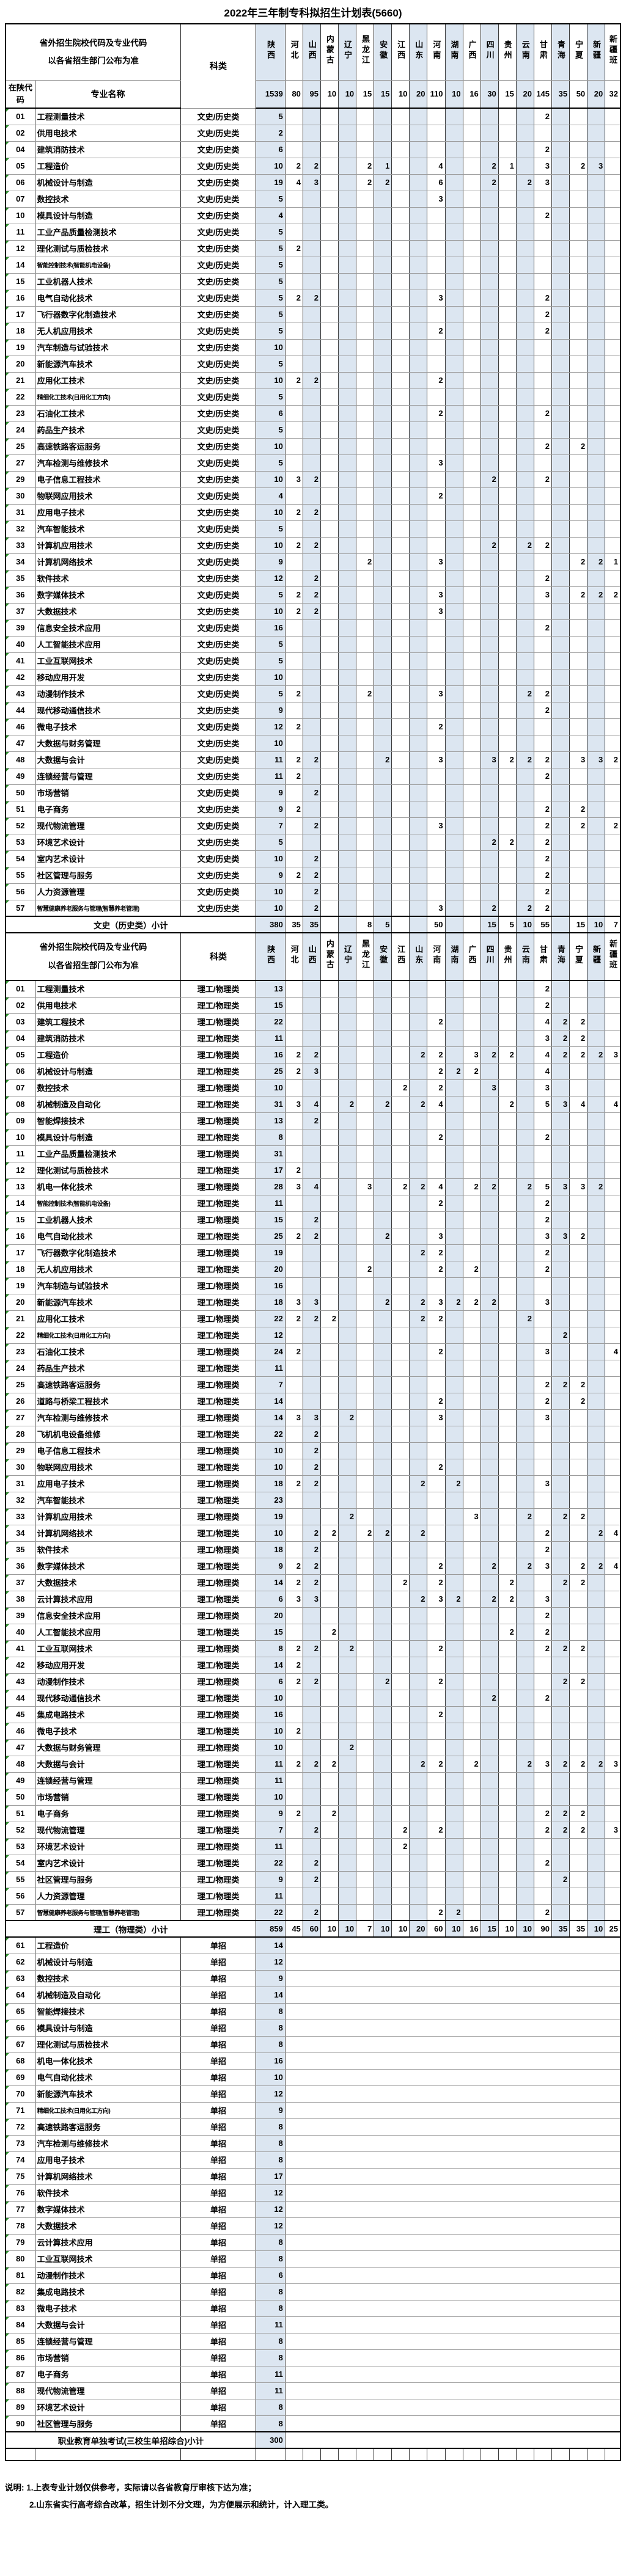 The height and width of the screenshot is (2576, 626). What do you see at coordinates (313, 2044) in the screenshot?
I see `table-row: 67 理化测试与质检技术 单招 8` at bounding box center [313, 2044].